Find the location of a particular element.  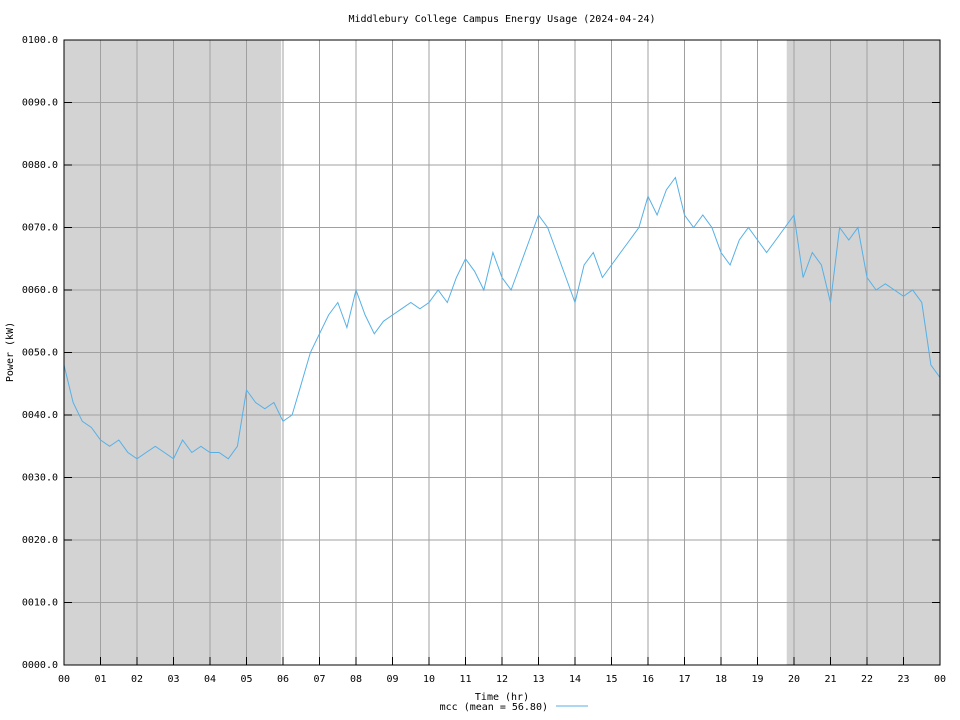

x-tick-label: 01 is located at coordinates (100, 679).